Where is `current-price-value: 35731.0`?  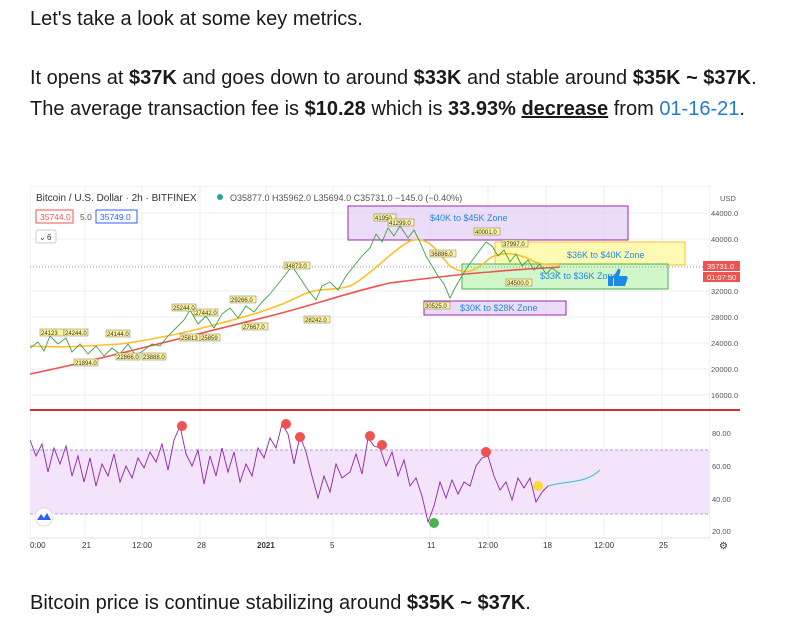
current-price-value: 35731.0 is located at coordinates (720, 266).